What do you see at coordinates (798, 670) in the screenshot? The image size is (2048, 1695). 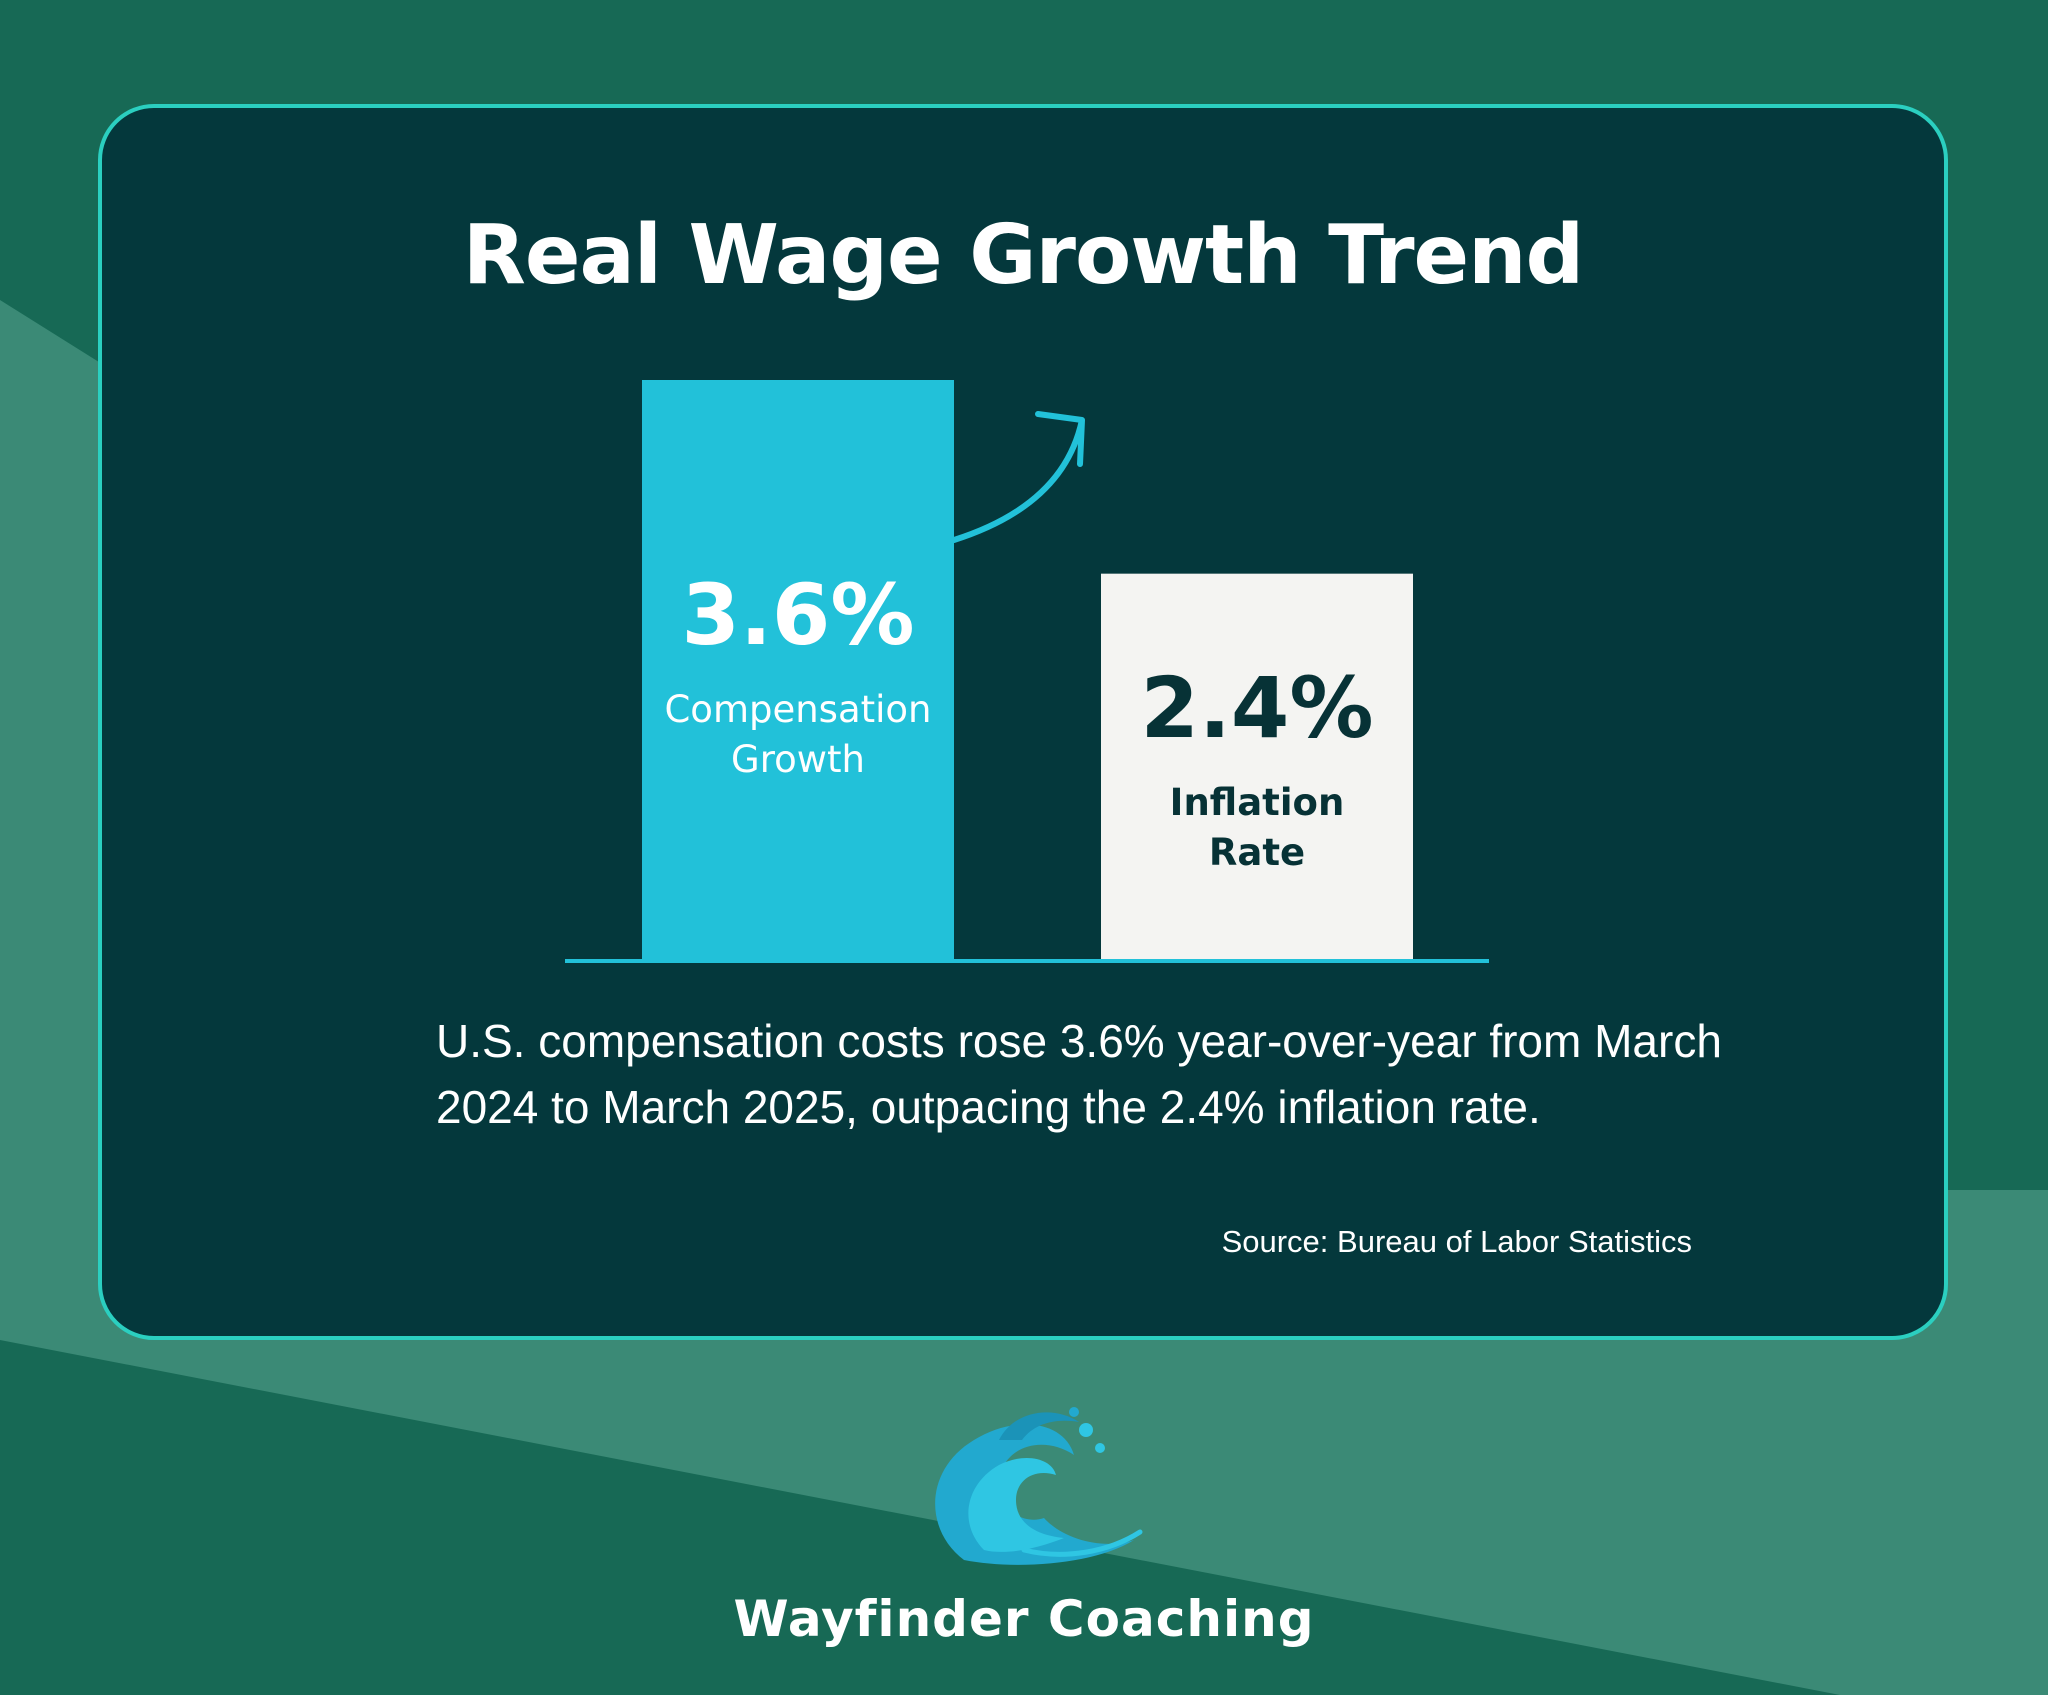 I see `bar-compensation-growth` at bounding box center [798, 670].